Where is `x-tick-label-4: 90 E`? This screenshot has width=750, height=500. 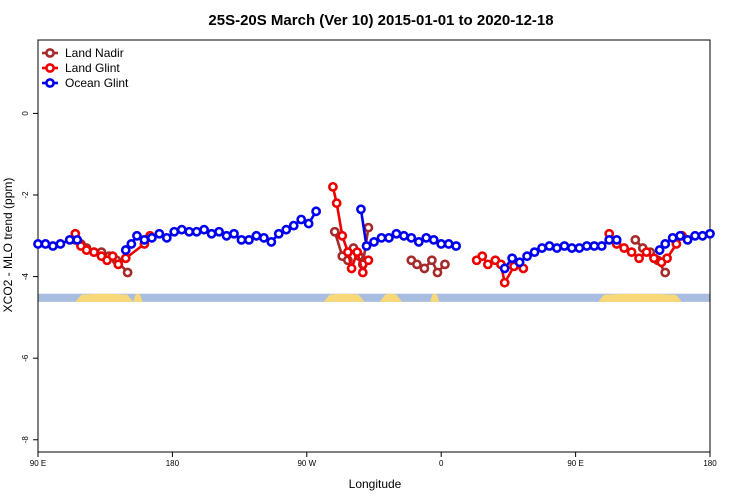
x-tick-label-4: 90 E is located at coordinates (575, 463).